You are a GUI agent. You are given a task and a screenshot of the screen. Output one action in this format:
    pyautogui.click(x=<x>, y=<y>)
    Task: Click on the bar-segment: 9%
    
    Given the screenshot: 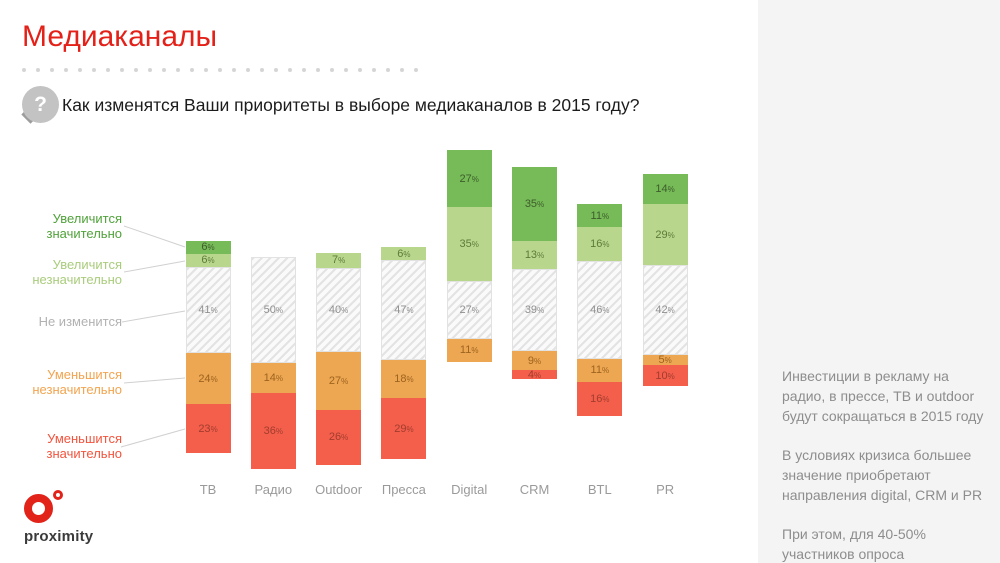 What is the action you would take?
    pyautogui.click(x=534, y=361)
    